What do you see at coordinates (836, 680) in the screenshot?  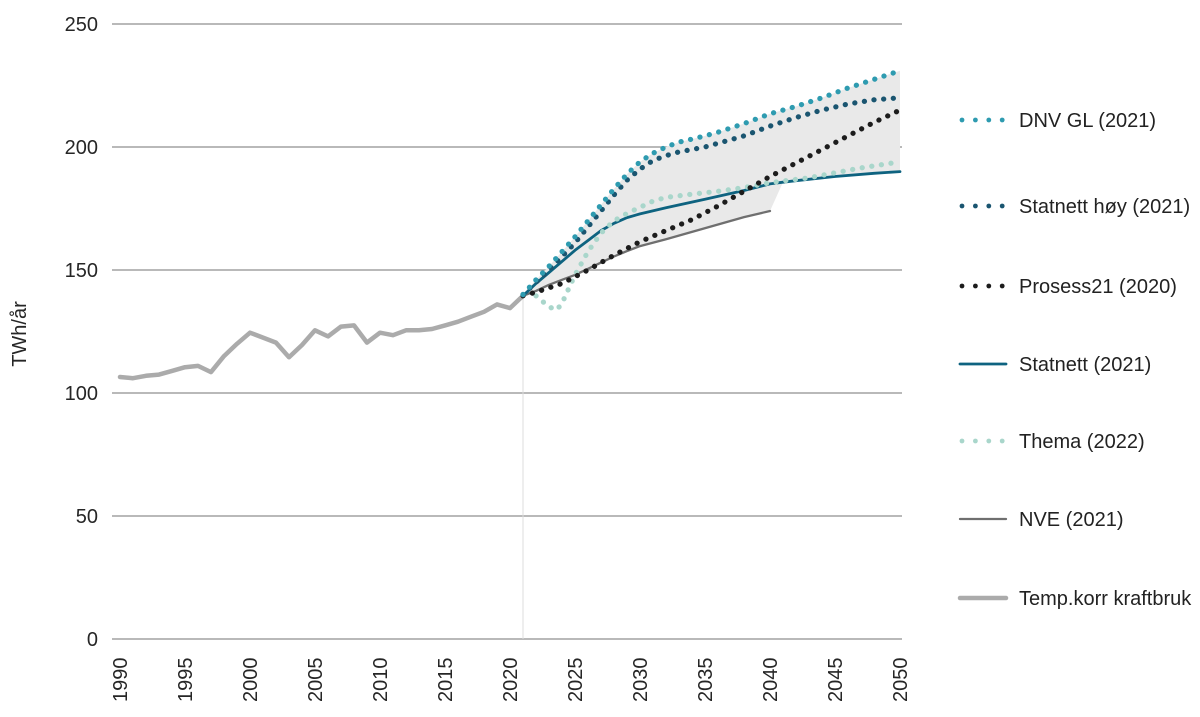 I see `x-tick-label-2045: 2045` at bounding box center [836, 680].